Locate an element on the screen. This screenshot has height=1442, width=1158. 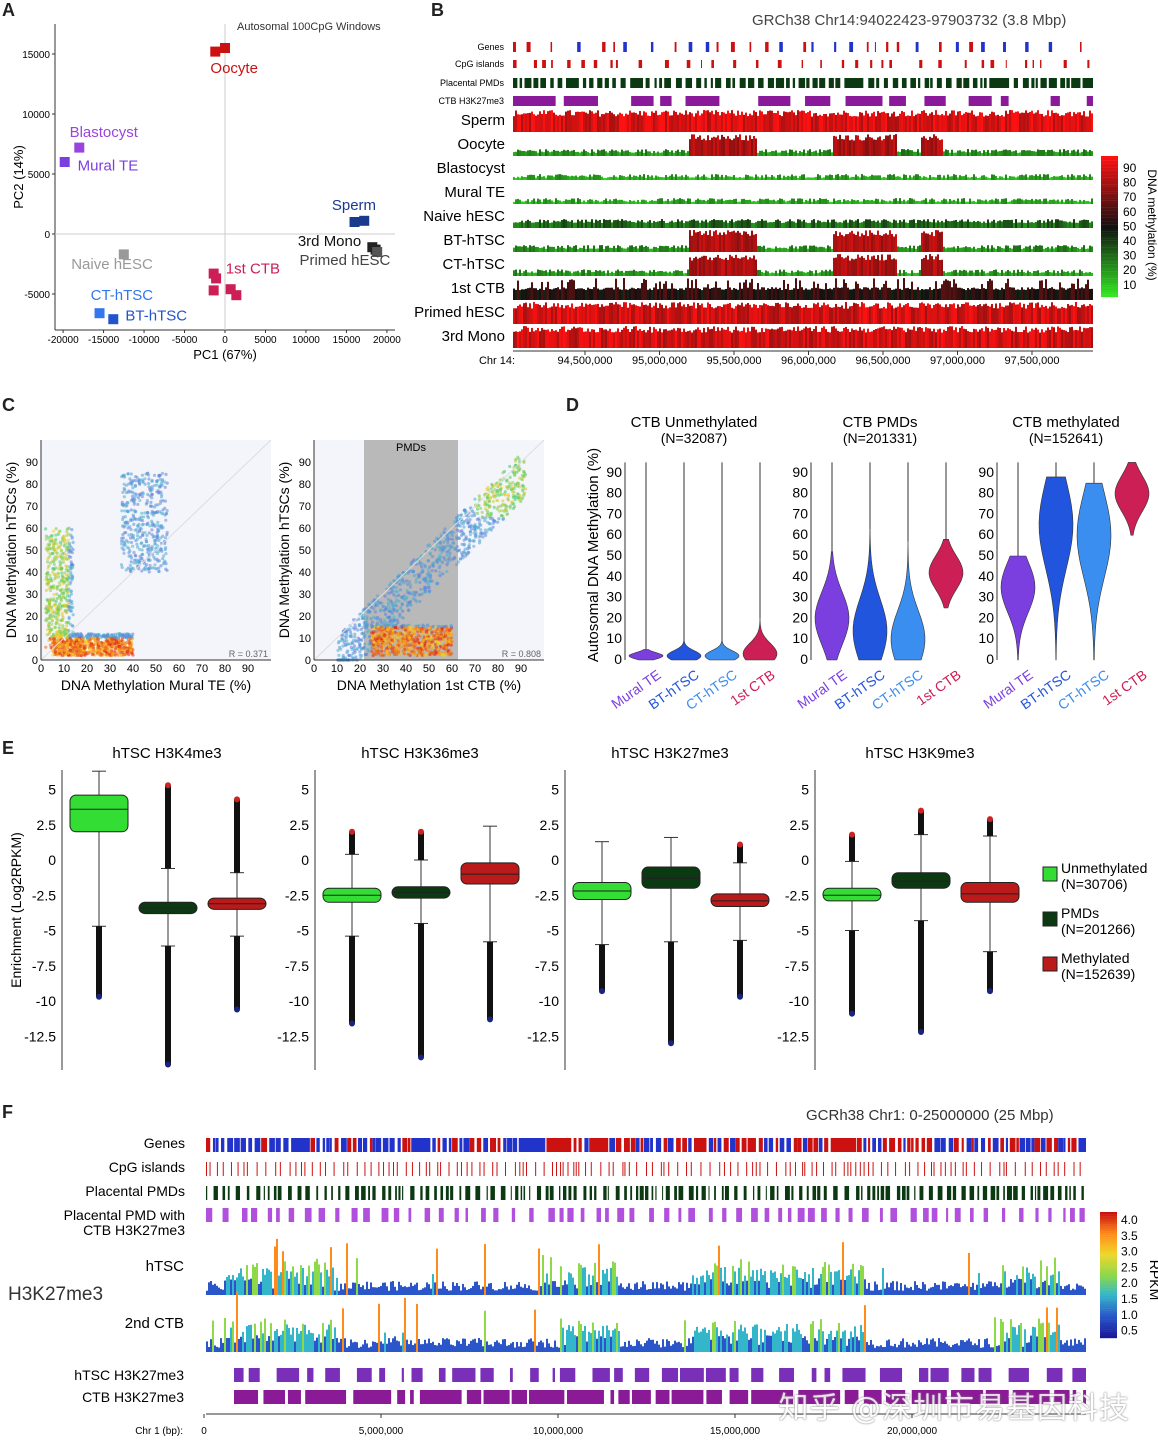
annotation-track is located at coordinates (797, 47).